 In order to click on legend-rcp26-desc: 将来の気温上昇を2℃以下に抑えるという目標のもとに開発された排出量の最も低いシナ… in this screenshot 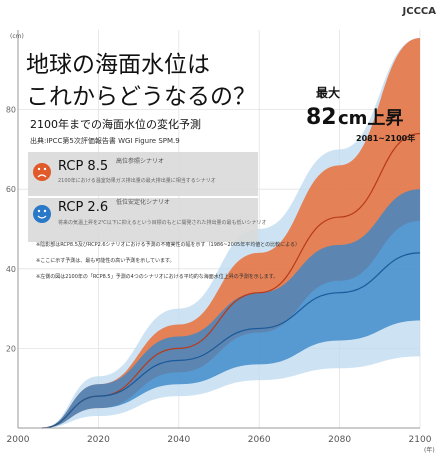, I will do `click(162, 222)`.